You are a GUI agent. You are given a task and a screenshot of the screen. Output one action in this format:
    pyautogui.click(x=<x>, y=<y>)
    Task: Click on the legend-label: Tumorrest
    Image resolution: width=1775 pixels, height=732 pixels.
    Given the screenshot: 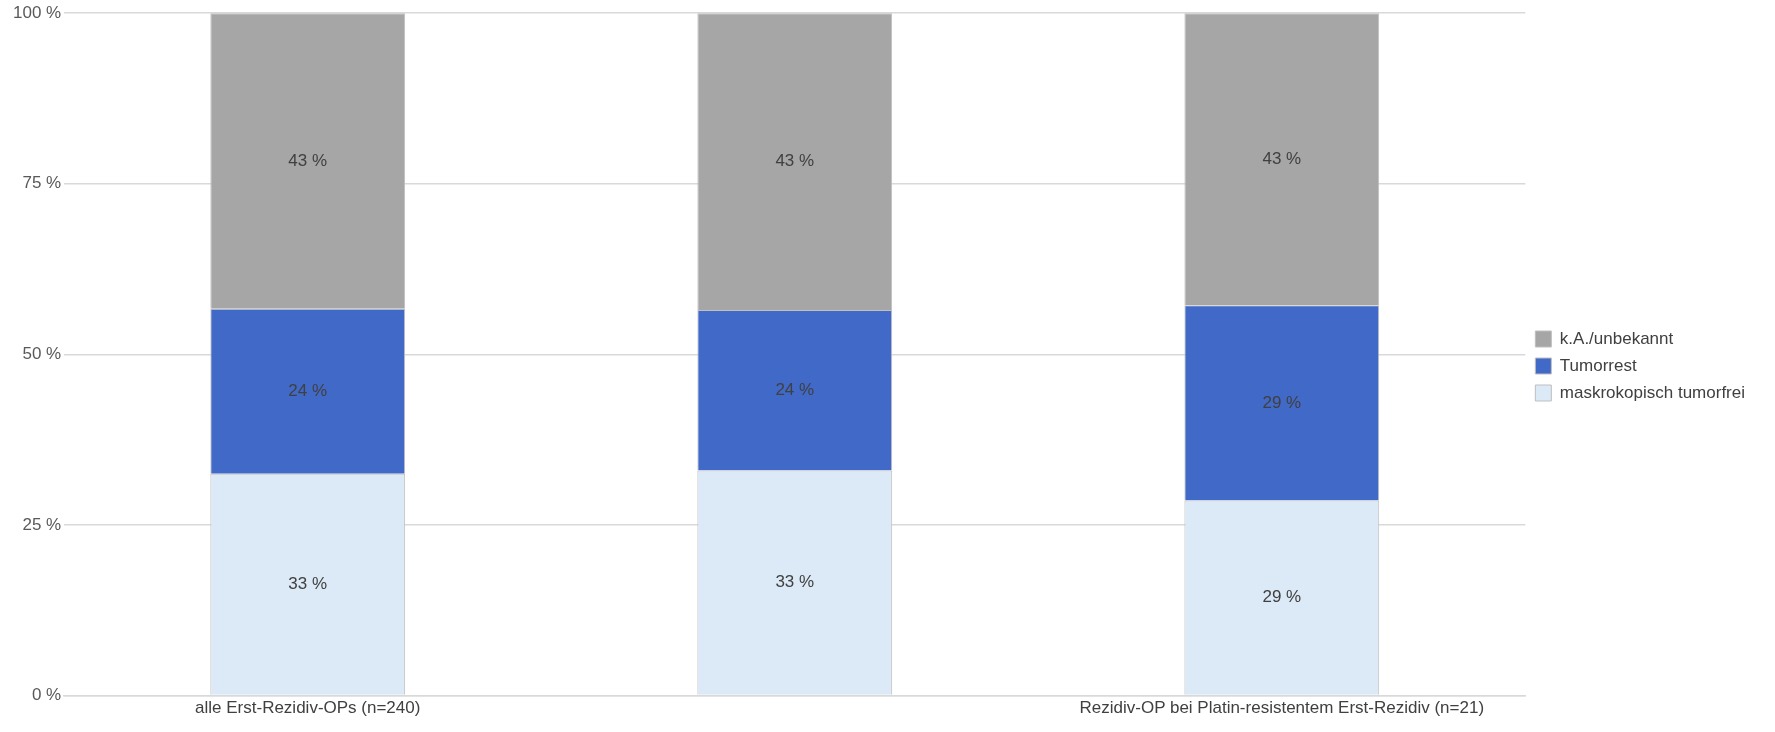 What is the action you would take?
    pyautogui.click(x=1598, y=365)
    